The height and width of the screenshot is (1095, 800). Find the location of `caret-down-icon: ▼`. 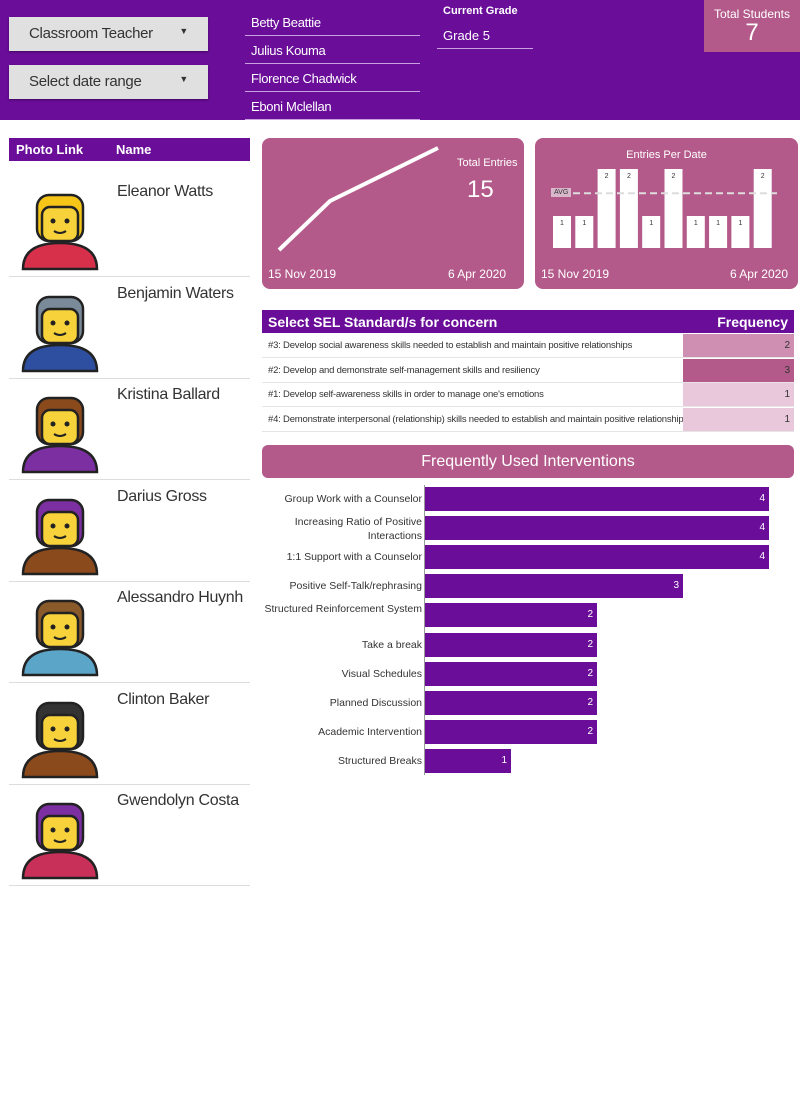

caret-down-icon: ▼ is located at coordinates (183, 31).